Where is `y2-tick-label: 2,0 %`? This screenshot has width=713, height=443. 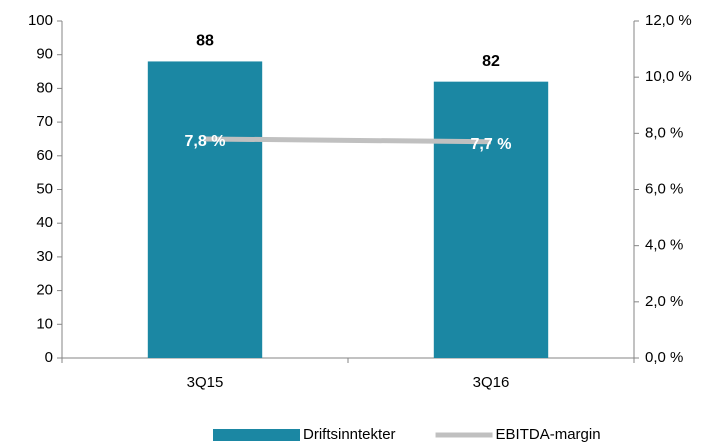 y2-tick-label: 2,0 % is located at coordinates (664, 301).